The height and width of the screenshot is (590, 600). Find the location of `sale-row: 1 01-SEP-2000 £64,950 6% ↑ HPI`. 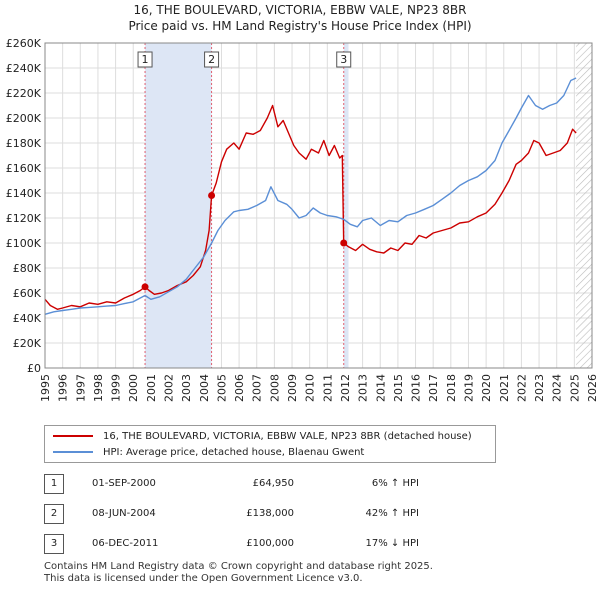

sale-row: 1 01-SEP-2000 £64,950 6% ↑ HPI is located at coordinates (244, 487).